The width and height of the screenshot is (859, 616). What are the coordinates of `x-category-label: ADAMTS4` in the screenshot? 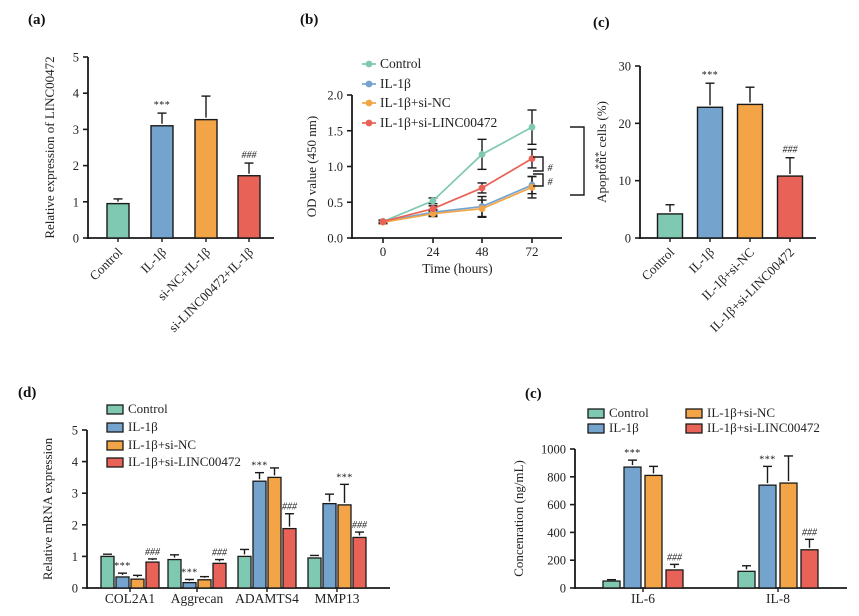 It's located at (267, 598).